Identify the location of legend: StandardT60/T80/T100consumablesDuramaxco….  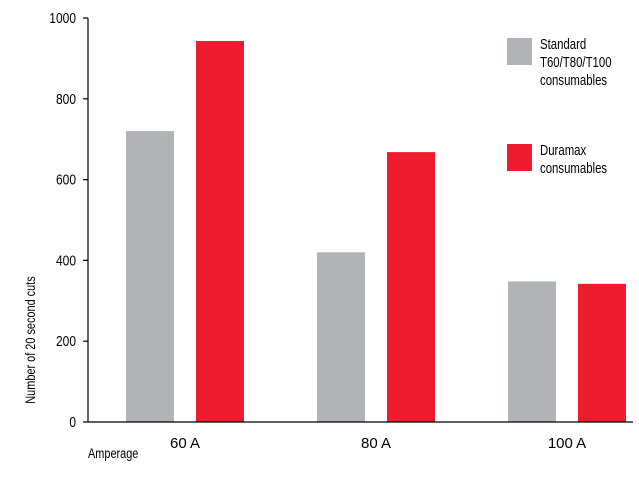
(559, 105).